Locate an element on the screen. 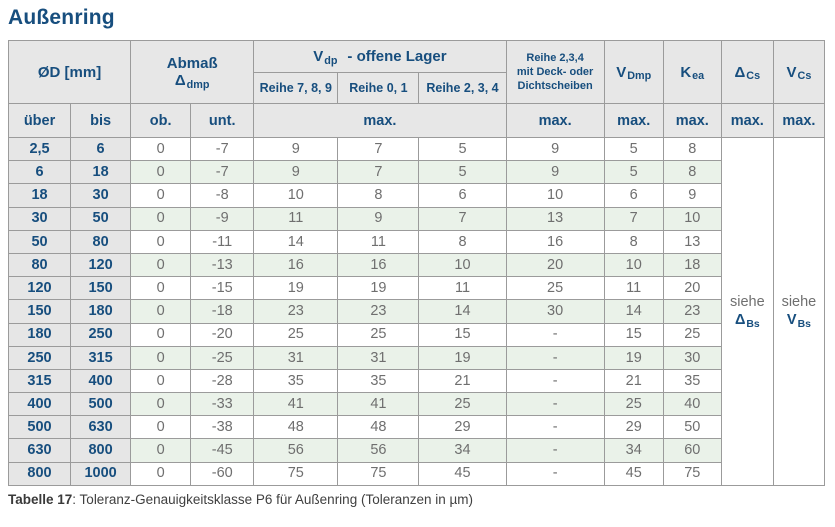 The width and height of the screenshot is (835, 527). page-title: Außenring is located at coordinates (61, 17).